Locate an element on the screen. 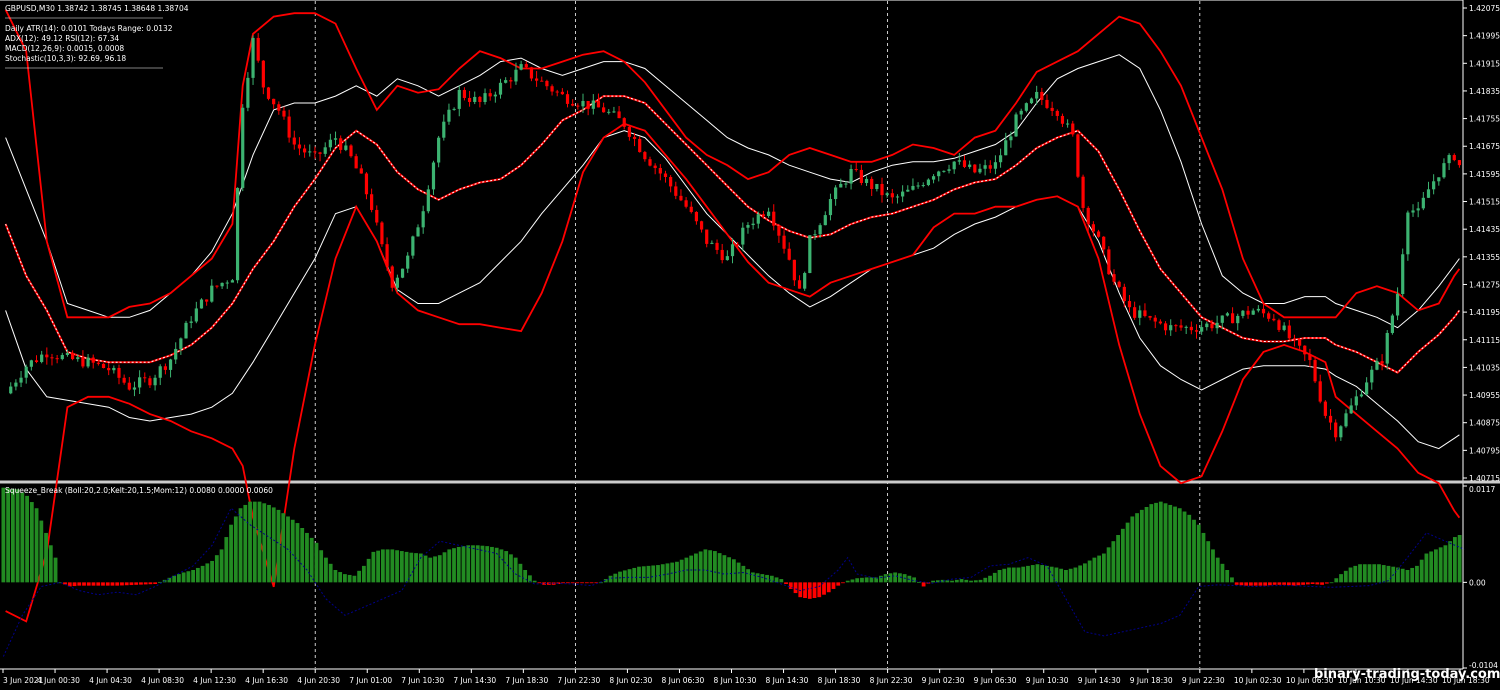  x-tick-label: 8 Jun 02:30 is located at coordinates (630, 680).